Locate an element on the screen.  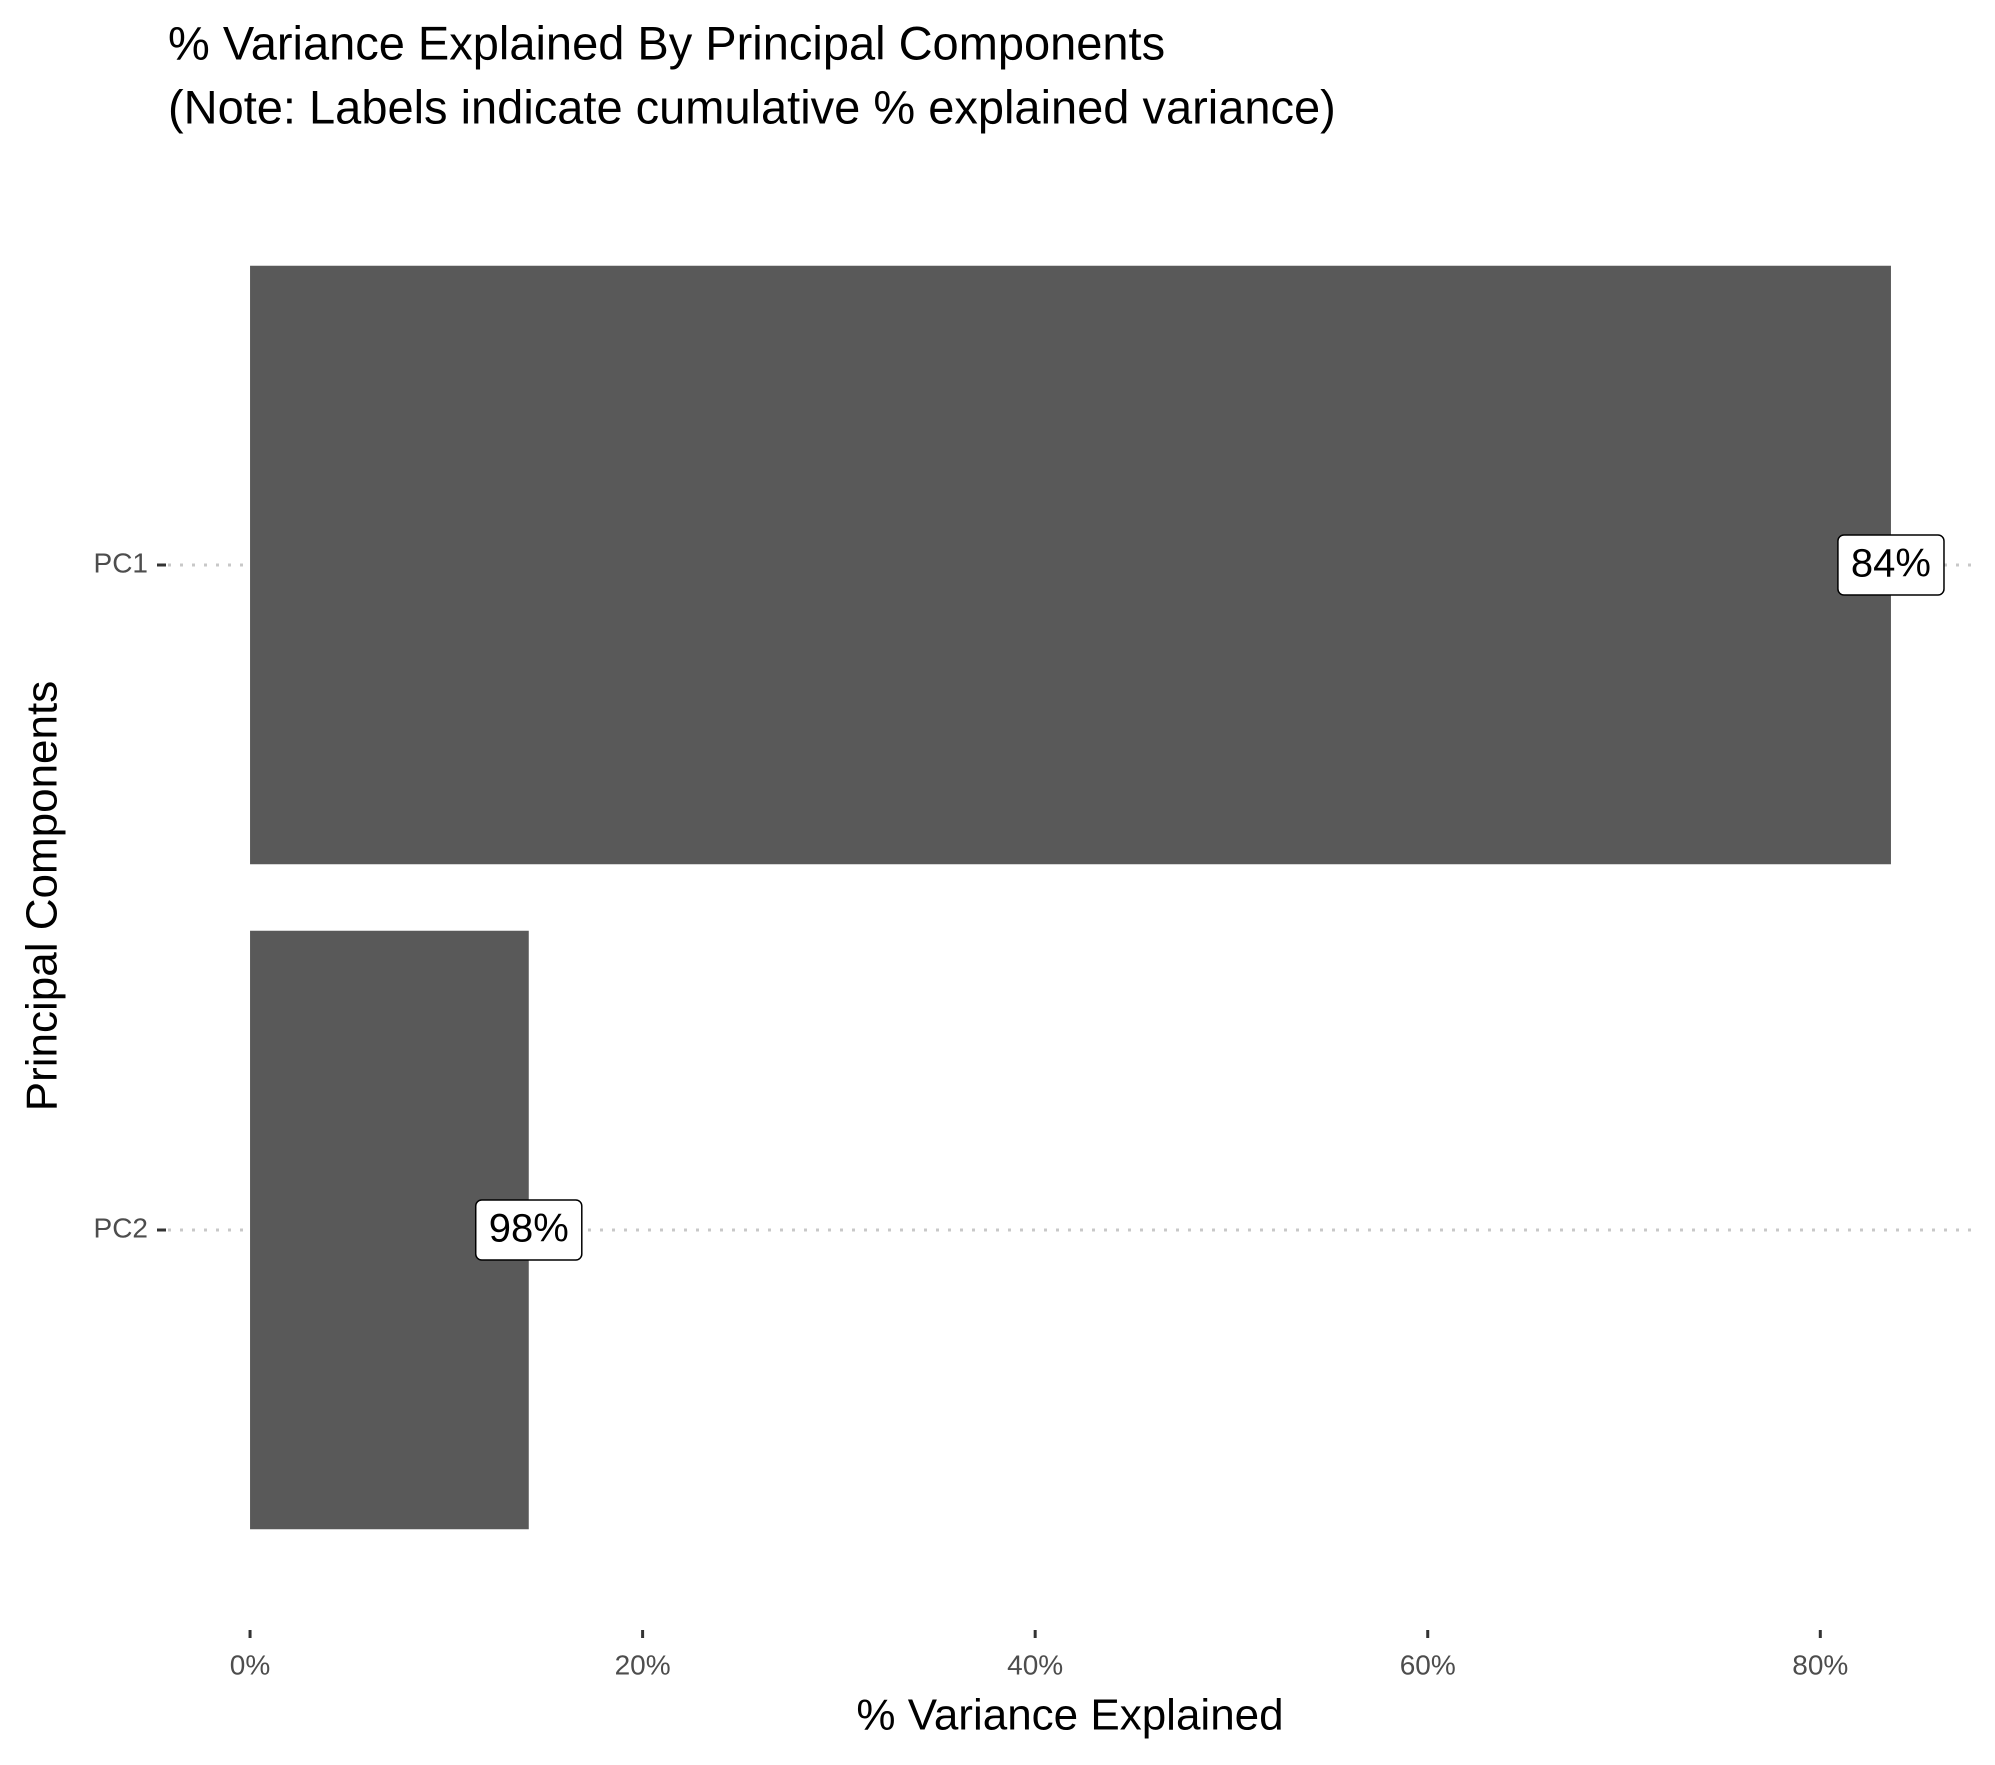
bar-label: 84% is located at coordinates (1891, 564).